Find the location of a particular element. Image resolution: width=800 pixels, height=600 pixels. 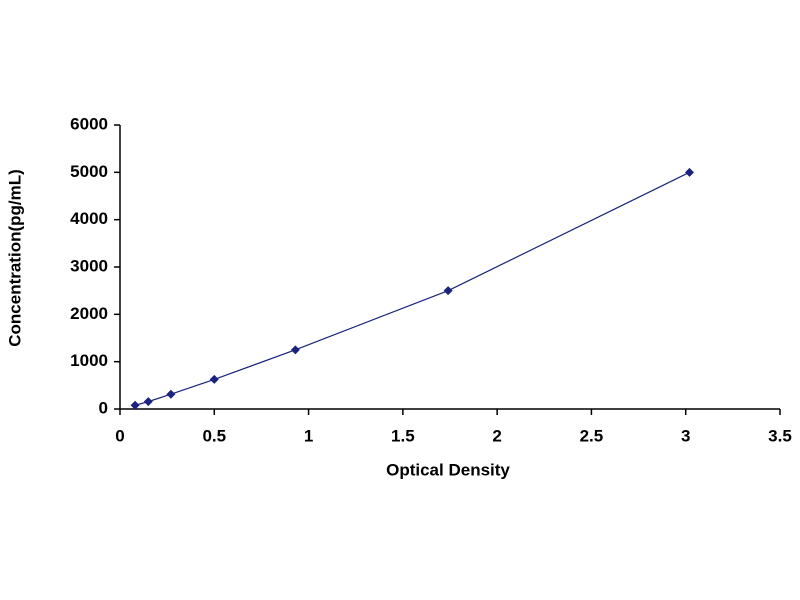

x-tick-label: 2 is located at coordinates (496, 435).